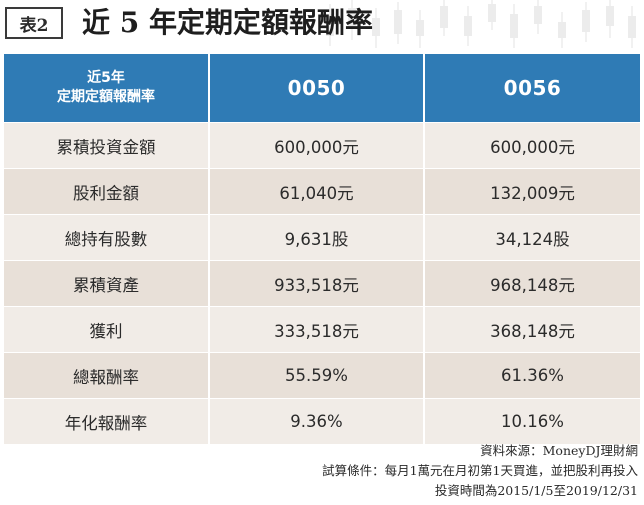 This screenshot has width=644, height=505. What do you see at coordinates (316, 283) in the screenshot?
I see `cell-value: 933,518元` at bounding box center [316, 283].